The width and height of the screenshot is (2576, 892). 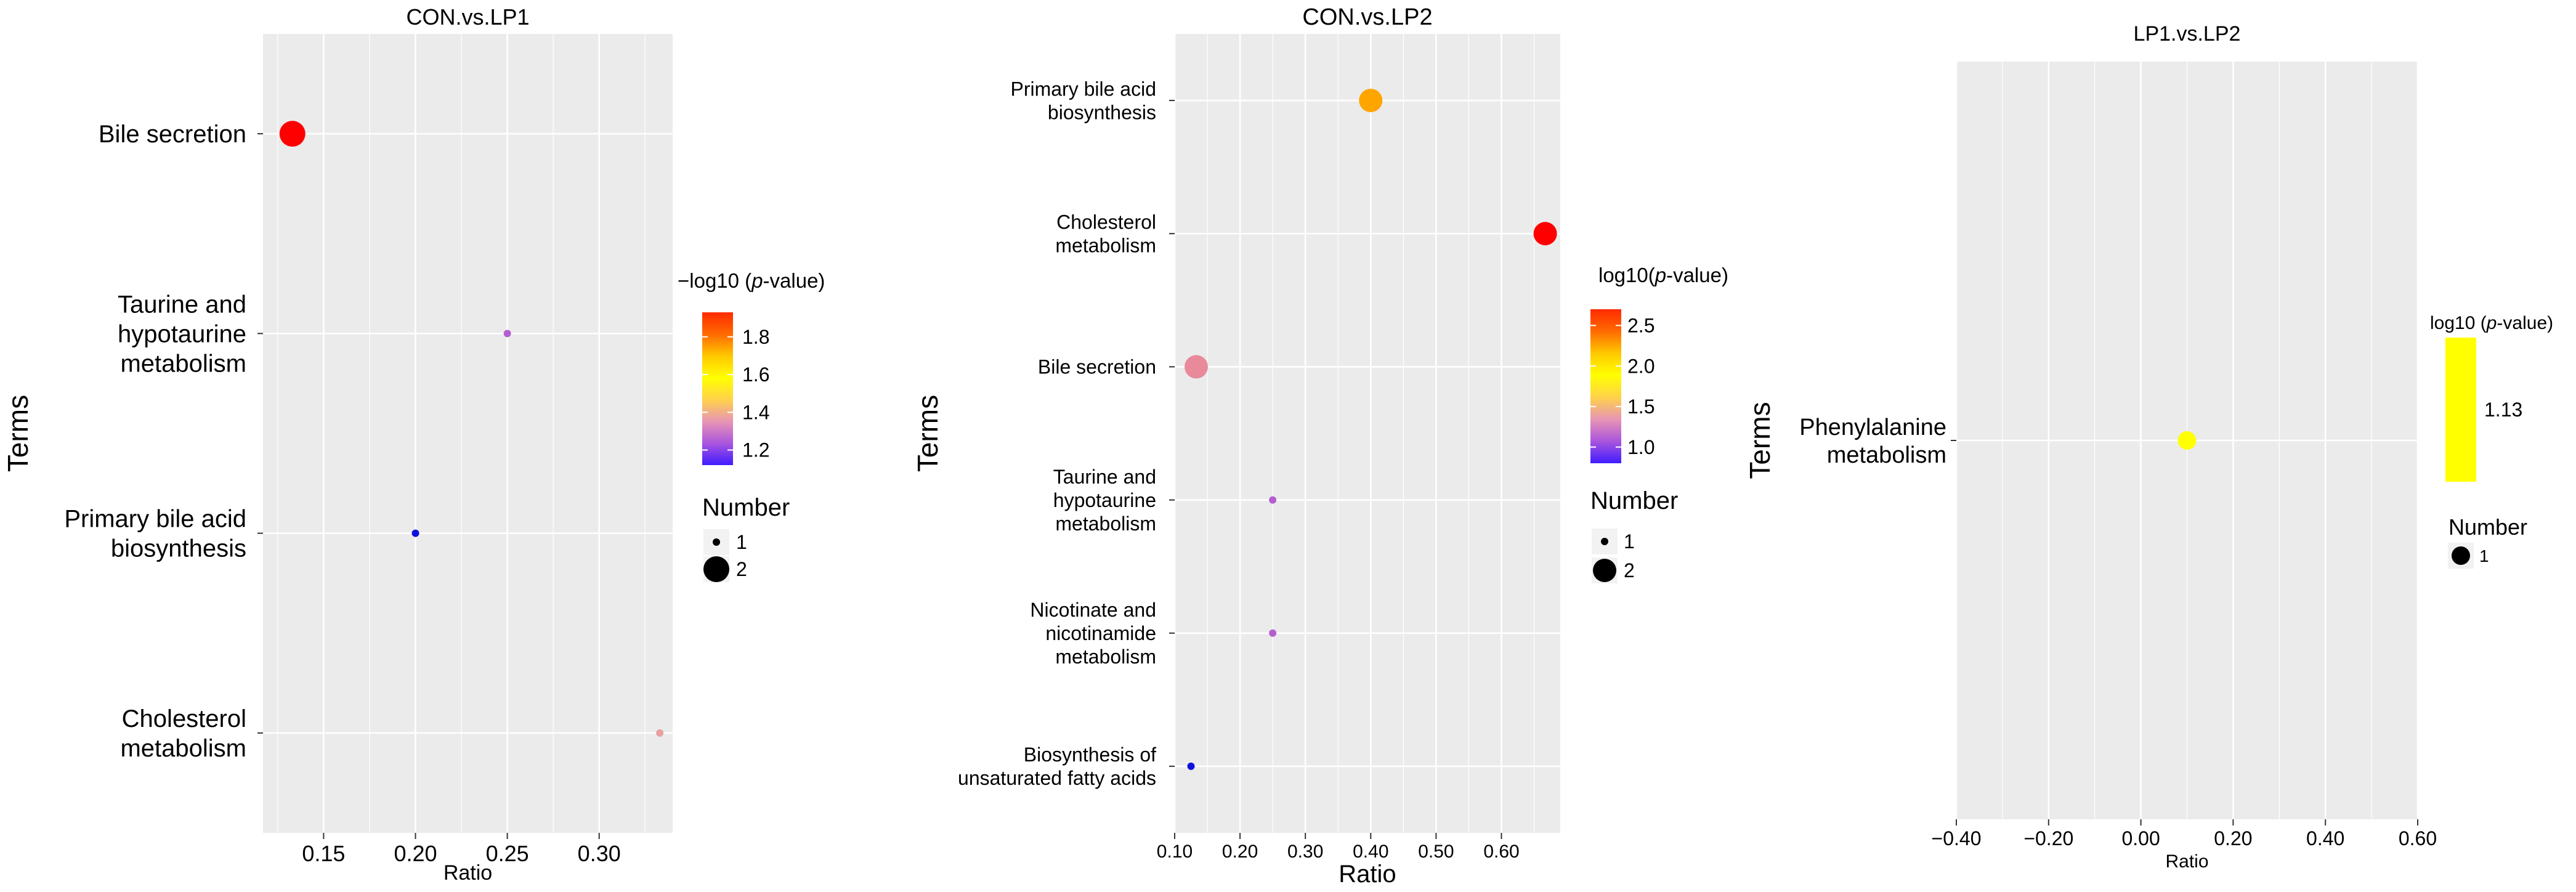 What do you see at coordinates (1641, 366) in the screenshot?
I see `colorbar-tick-label: 2.0` at bounding box center [1641, 366].